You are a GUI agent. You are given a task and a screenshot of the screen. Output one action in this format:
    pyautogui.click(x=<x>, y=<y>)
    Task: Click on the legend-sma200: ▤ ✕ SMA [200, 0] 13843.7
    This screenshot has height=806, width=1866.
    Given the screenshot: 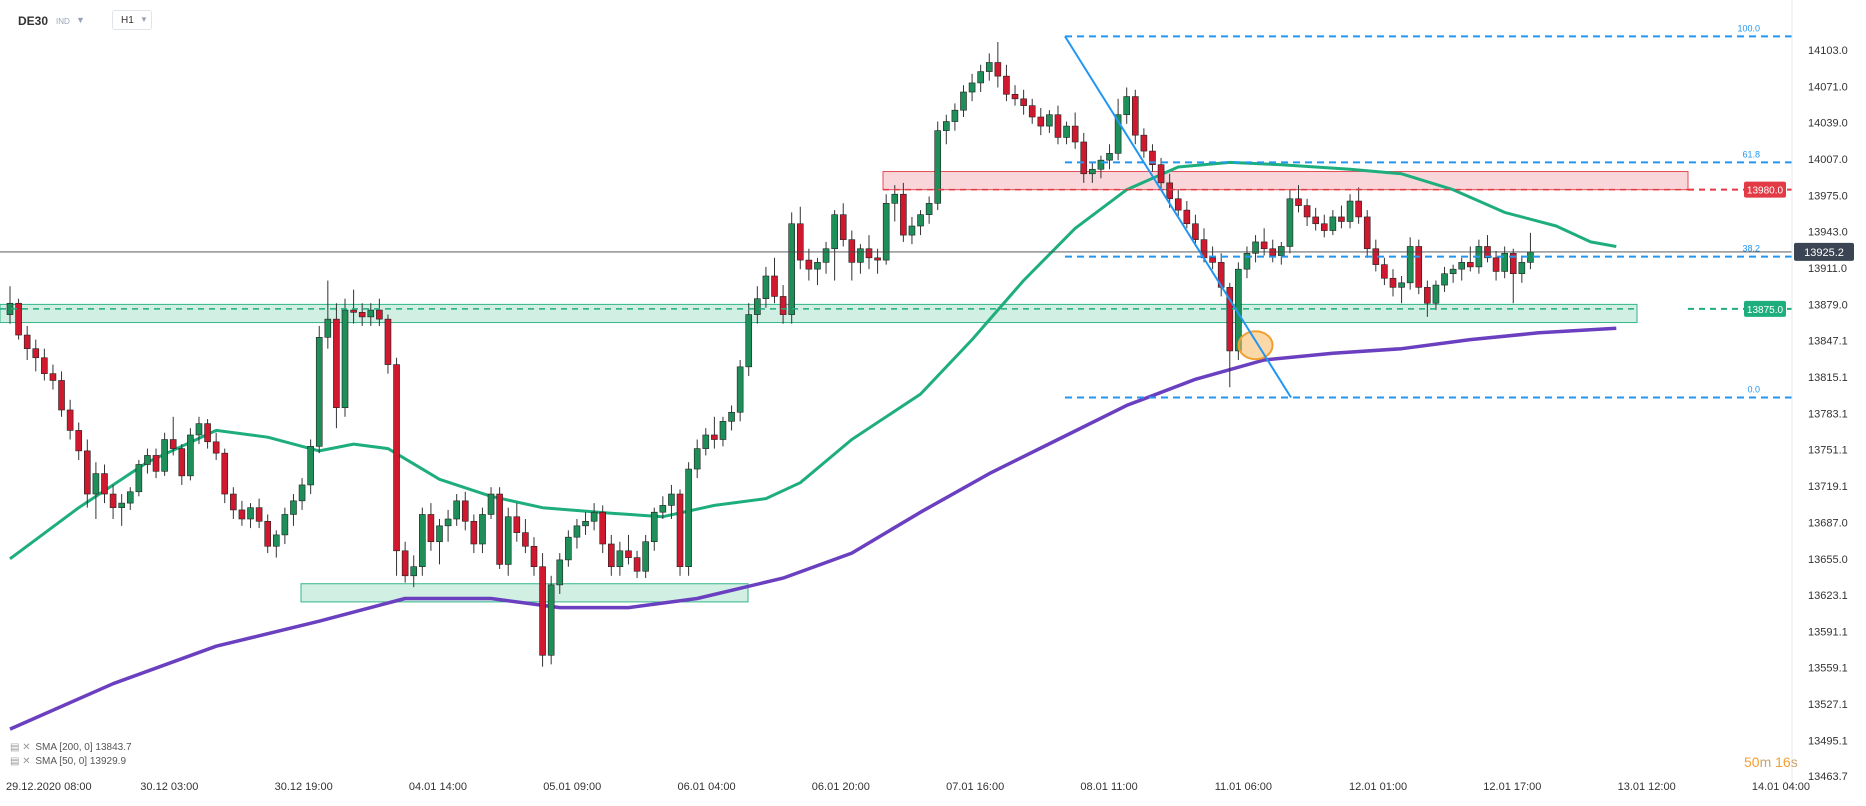 What is the action you would take?
    pyautogui.click(x=70, y=747)
    